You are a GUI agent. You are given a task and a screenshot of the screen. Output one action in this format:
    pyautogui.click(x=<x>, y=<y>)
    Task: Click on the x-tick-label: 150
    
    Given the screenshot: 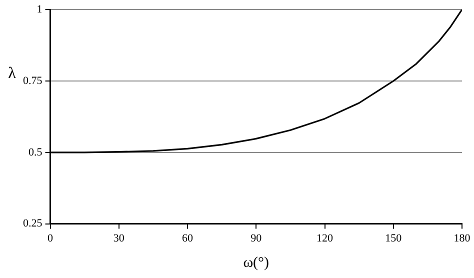 What is the action you would take?
    pyautogui.click(x=393, y=238)
    